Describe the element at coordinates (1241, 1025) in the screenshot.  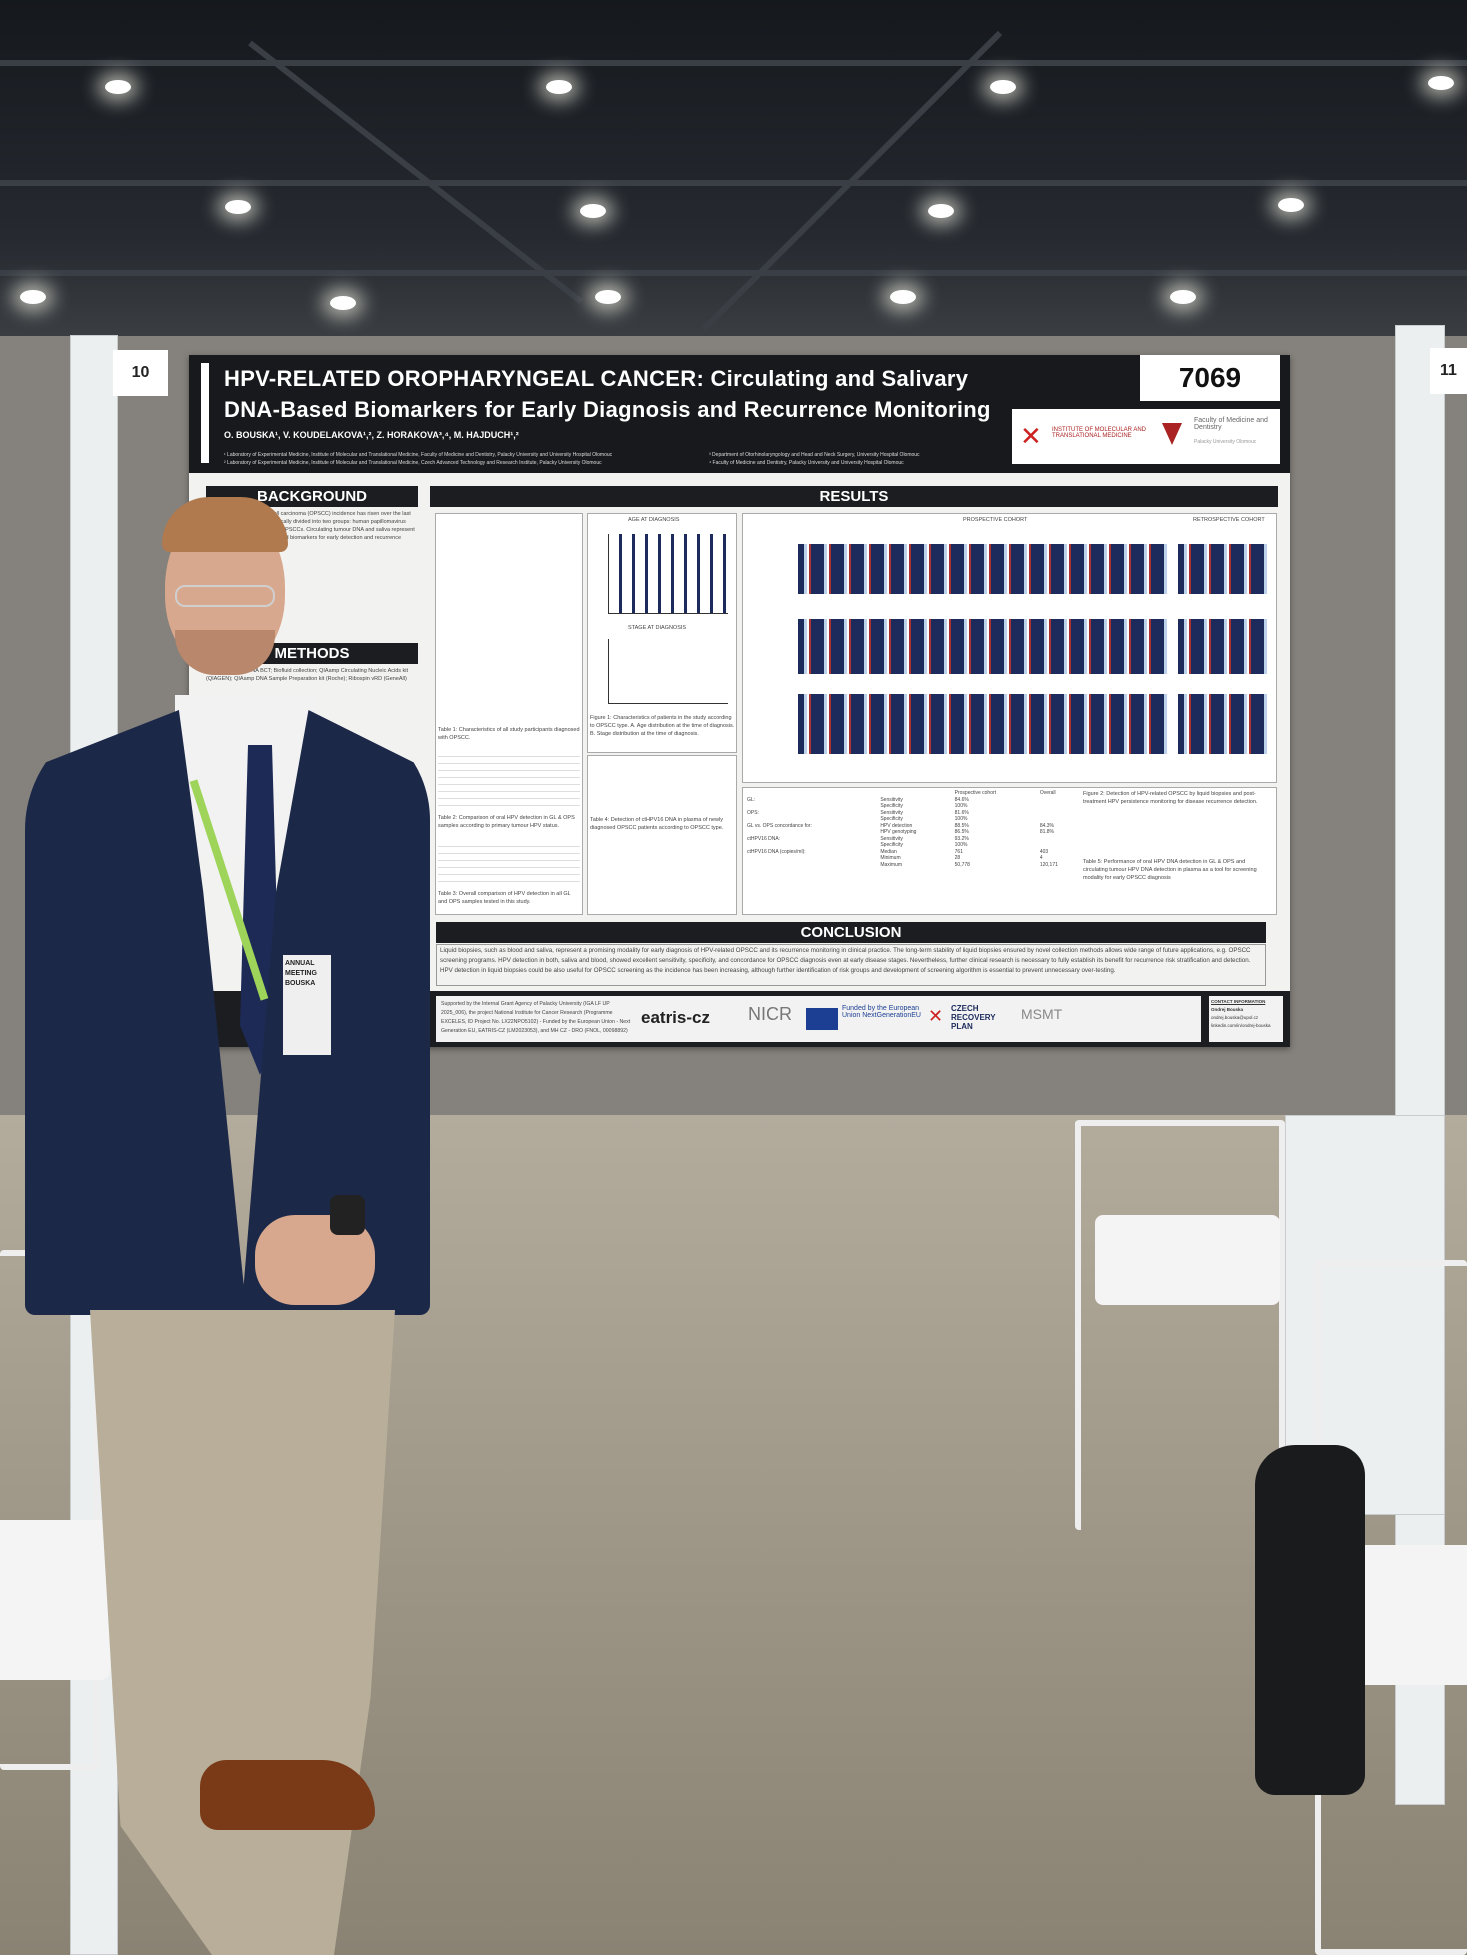
I see `contact-linkedin: linkedin.com/in/ondrej-bouska` at that location.